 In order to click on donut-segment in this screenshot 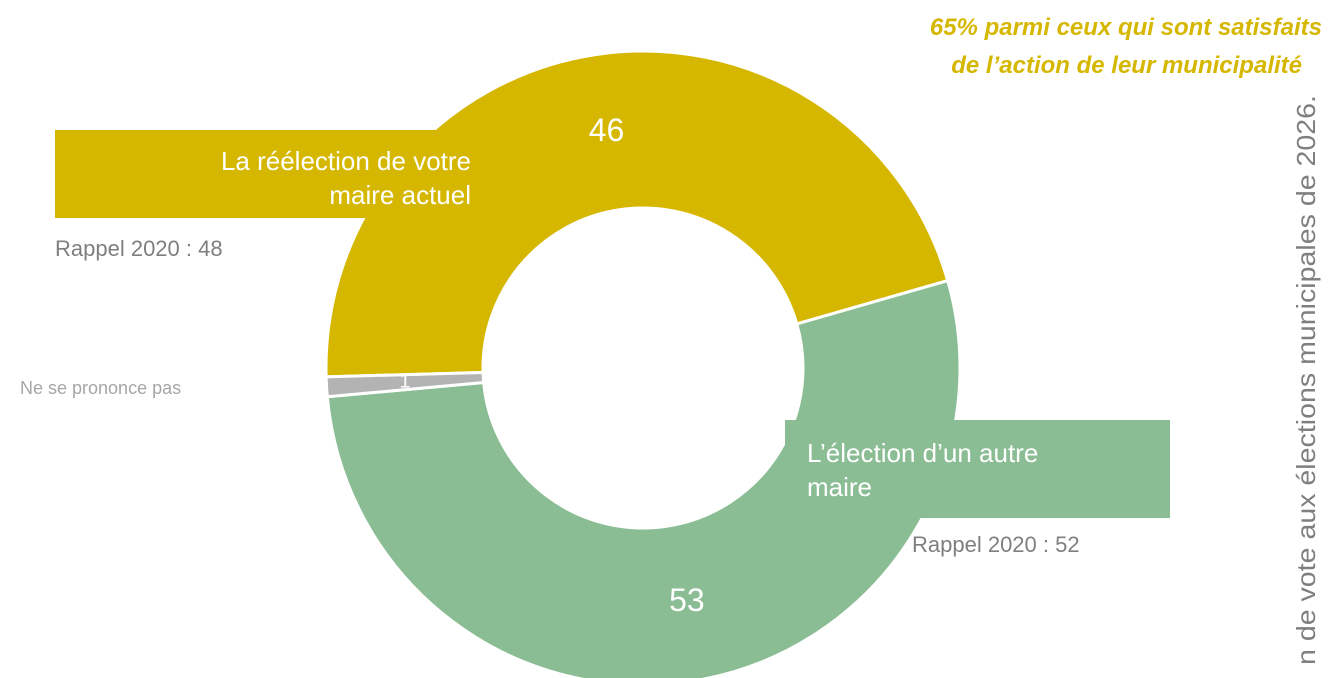, I will do `click(405, 384)`.